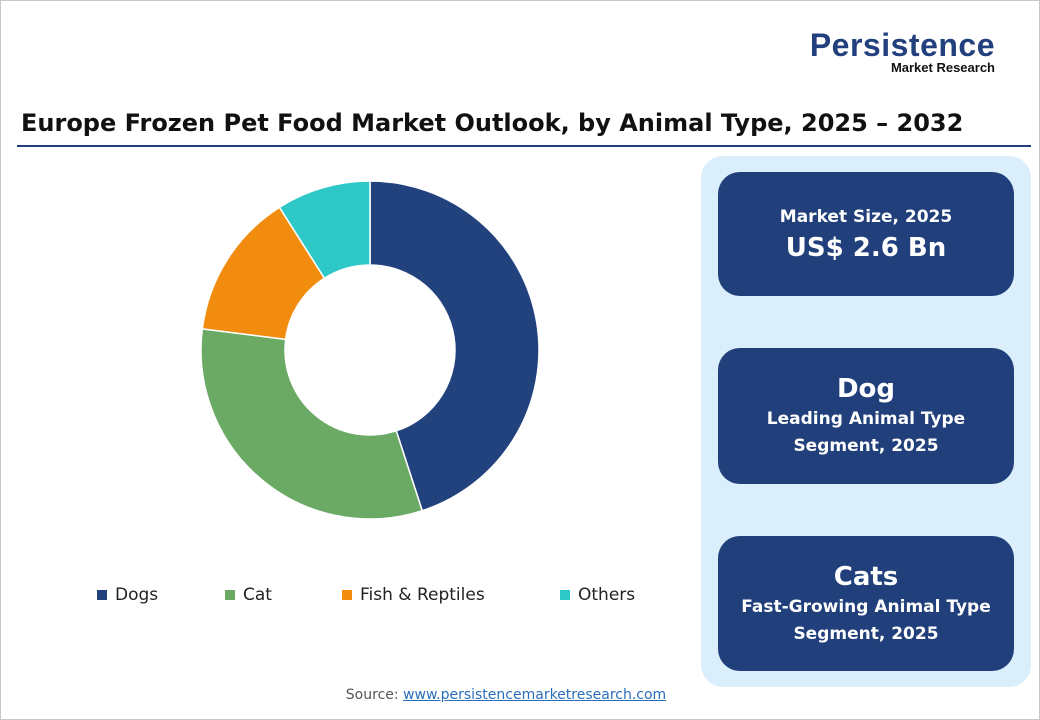  Describe the element at coordinates (524, 146) in the screenshot. I see `title-divider` at that location.